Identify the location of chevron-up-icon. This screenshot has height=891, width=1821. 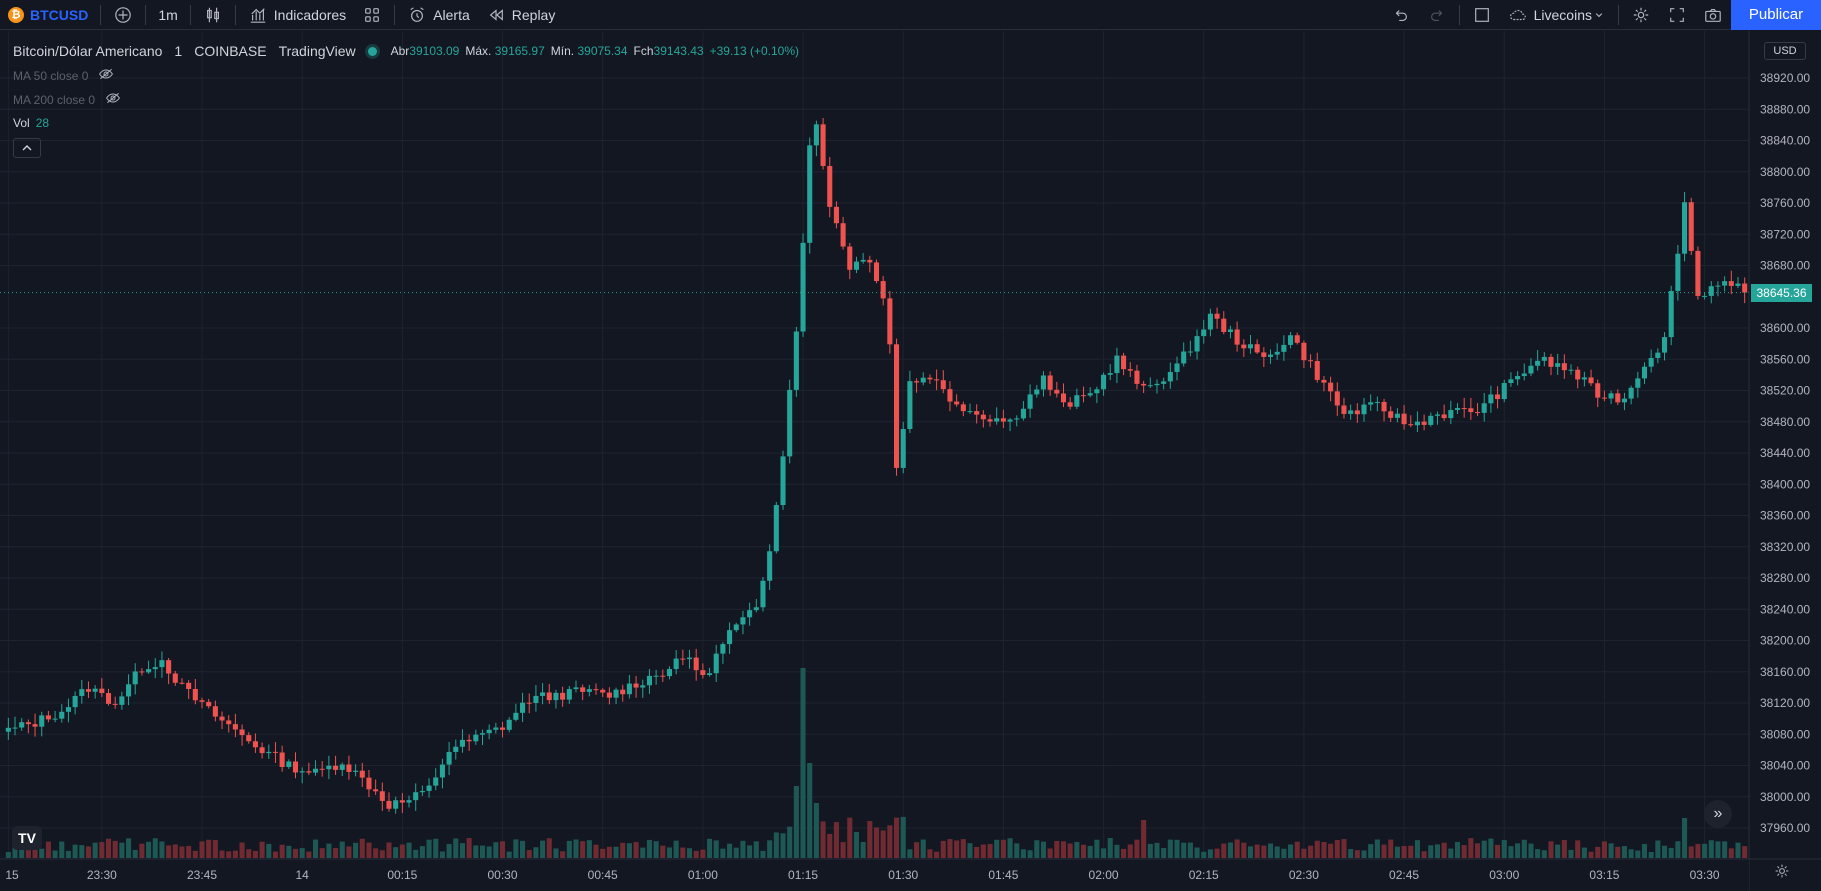
(27, 148).